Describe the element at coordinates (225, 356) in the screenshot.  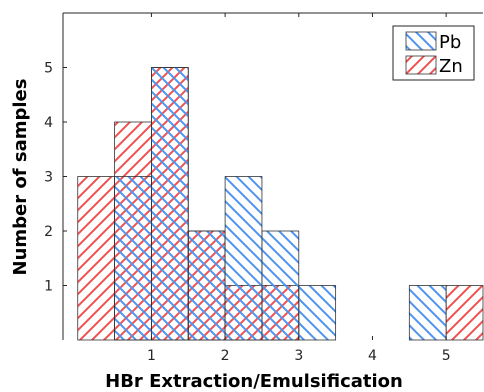
I see `x-tick-label-2: 2` at that location.